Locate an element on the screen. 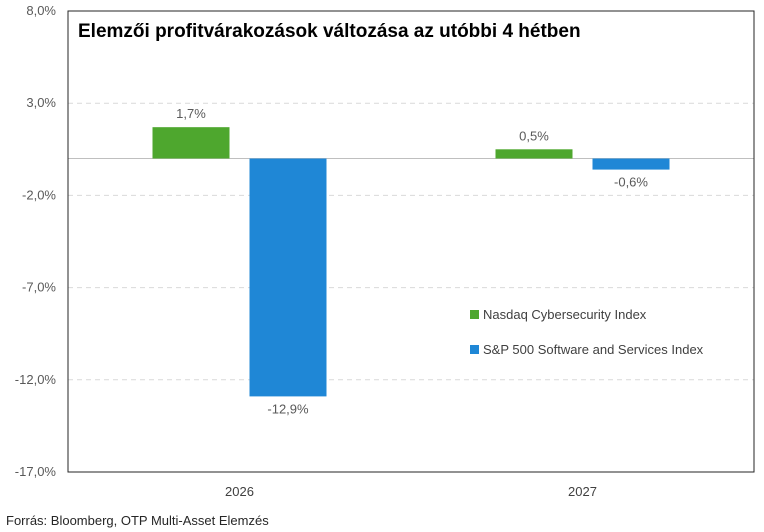 This screenshot has height=532, width=764. legend-swatch-nasdaq is located at coordinates (474, 314).